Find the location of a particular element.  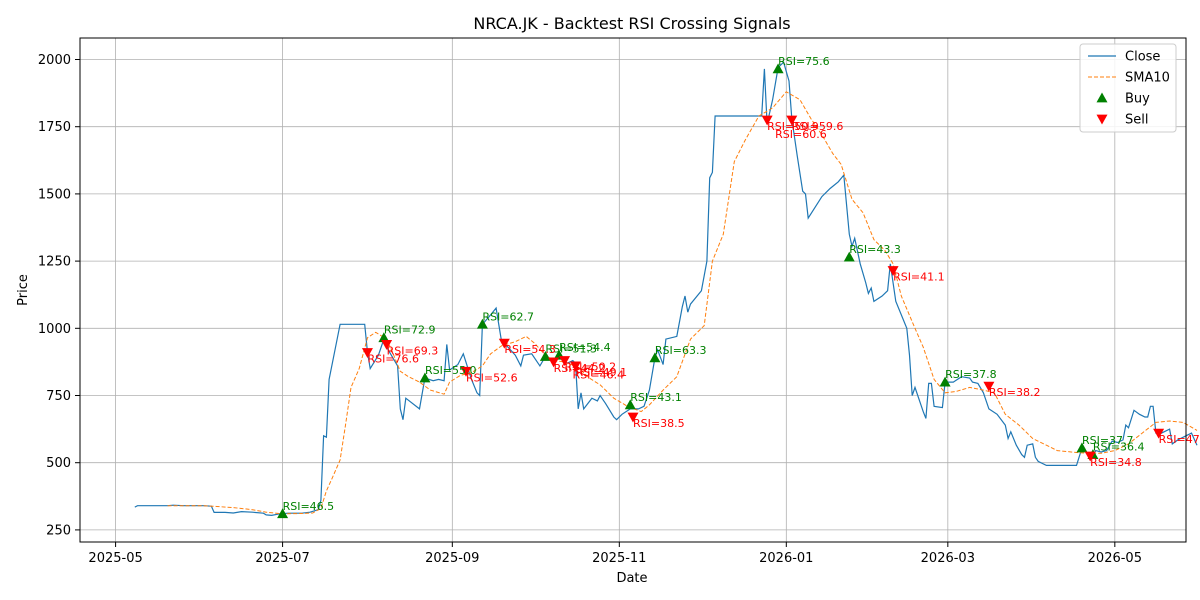

buy-label: RSI=51.3 is located at coordinates (571, 349).